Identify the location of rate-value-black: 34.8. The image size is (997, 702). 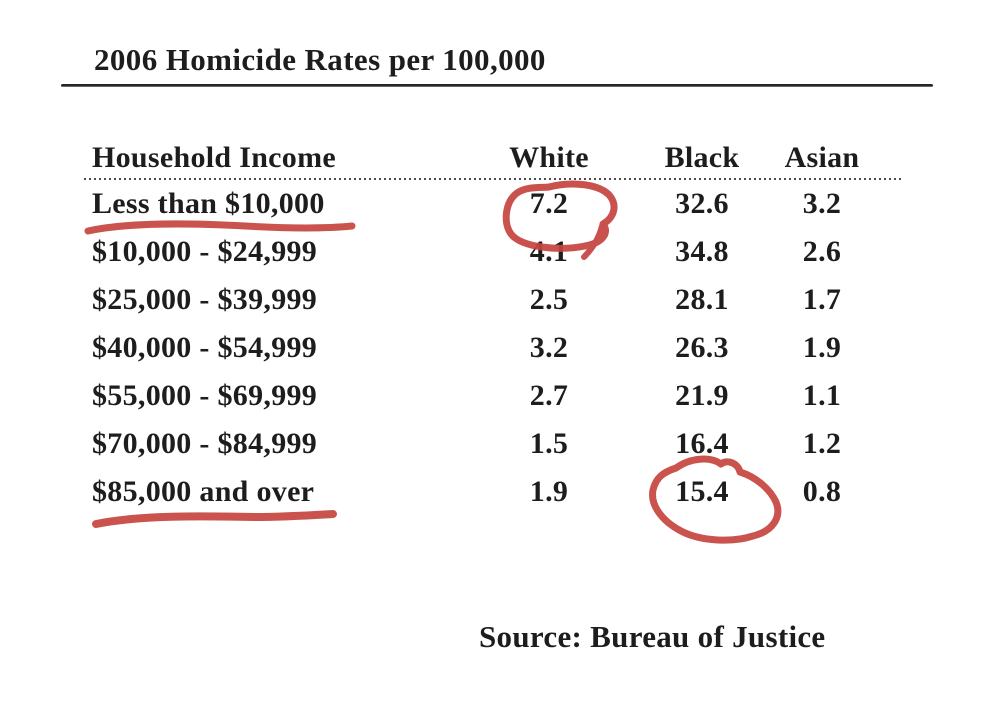
(702, 251).